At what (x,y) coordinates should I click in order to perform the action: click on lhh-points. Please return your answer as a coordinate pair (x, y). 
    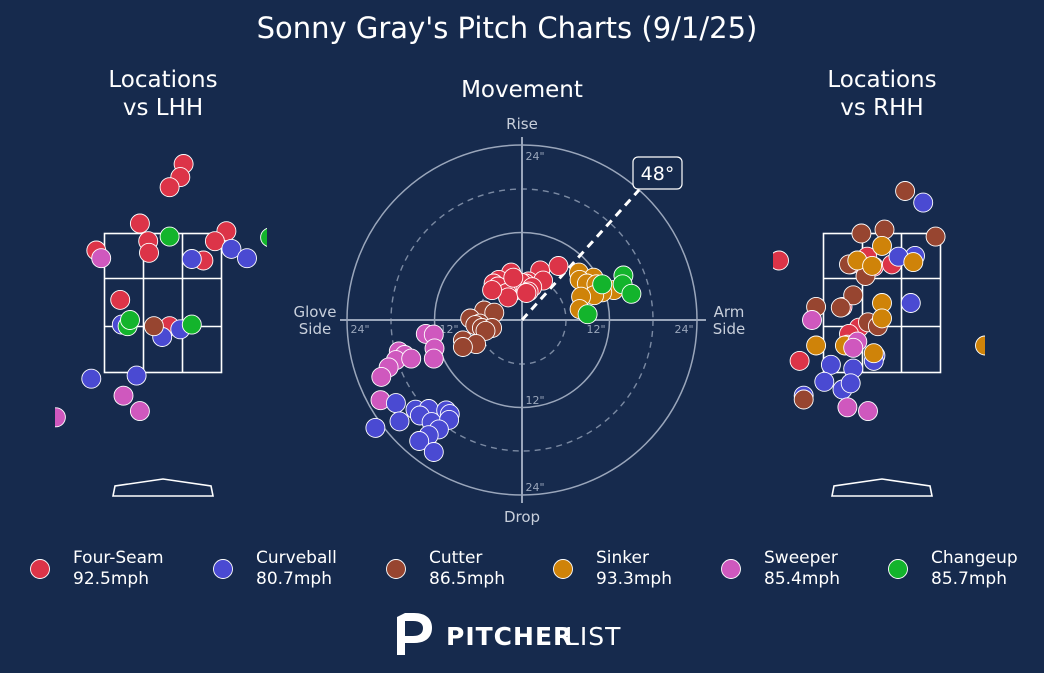
    Looking at the image, I should click on (161, 291).